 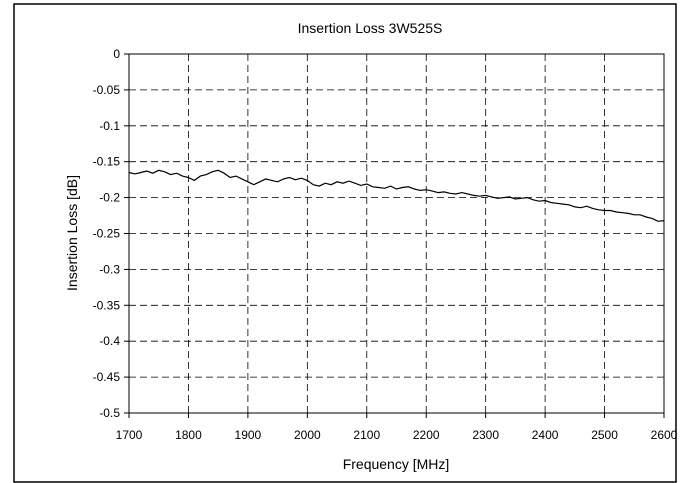 What do you see at coordinates (116, 54) in the screenshot?
I see `y-tick-label: 0` at bounding box center [116, 54].